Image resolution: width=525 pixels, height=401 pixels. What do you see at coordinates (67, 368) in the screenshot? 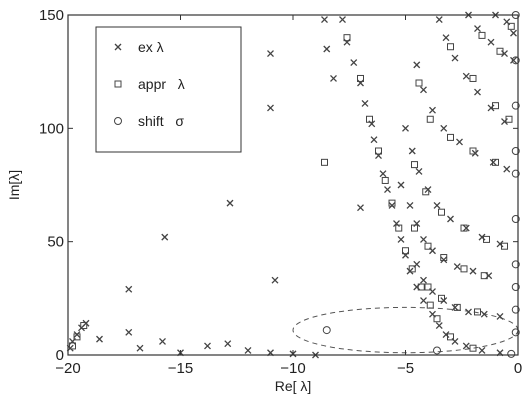
I see `x-tick-label: −20` at bounding box center [67, 368].